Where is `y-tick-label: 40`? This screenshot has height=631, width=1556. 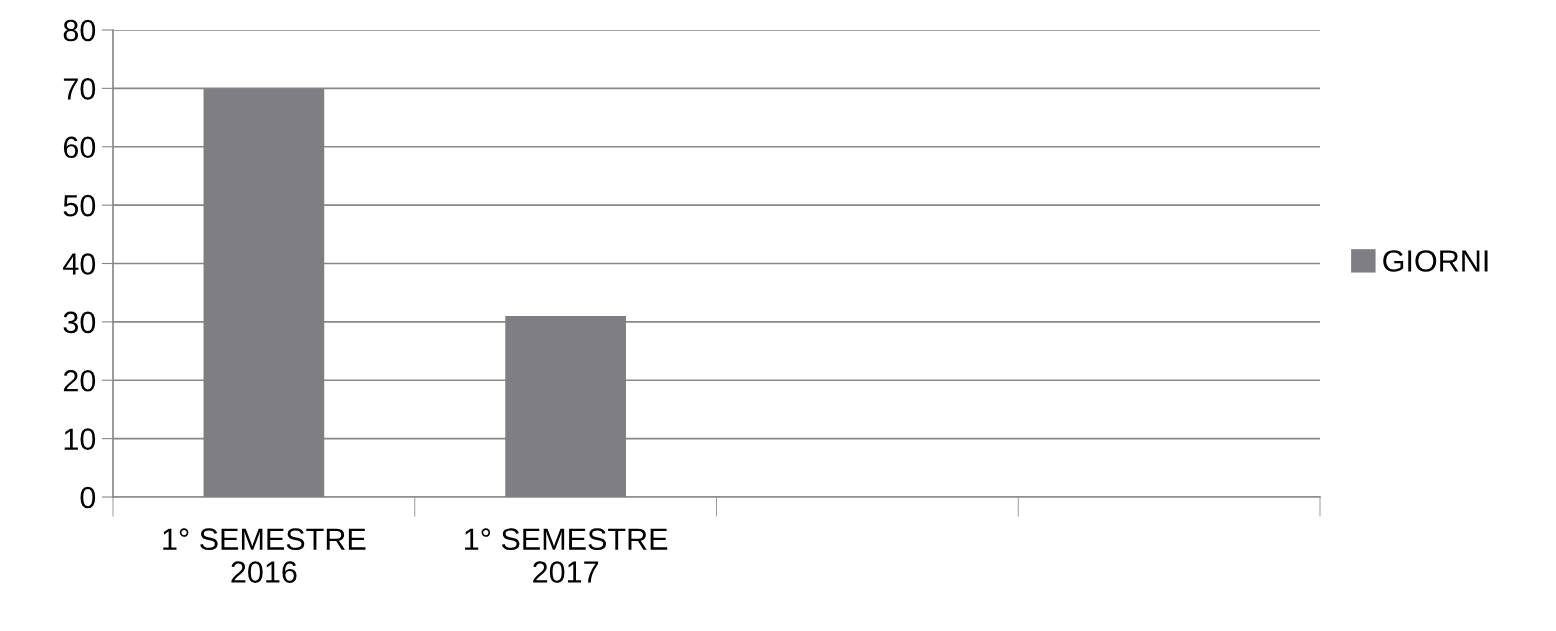 y-tick-label: 40 is located at coordinates (79, 264).